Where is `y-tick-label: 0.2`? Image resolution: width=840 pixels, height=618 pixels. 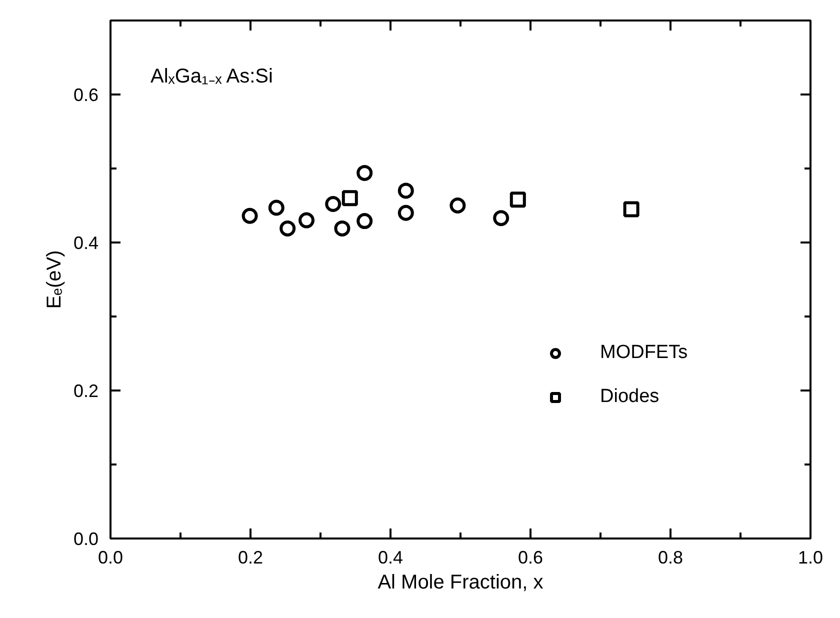
y-tick-label: 0.2 is located at coordinates (86, 391).